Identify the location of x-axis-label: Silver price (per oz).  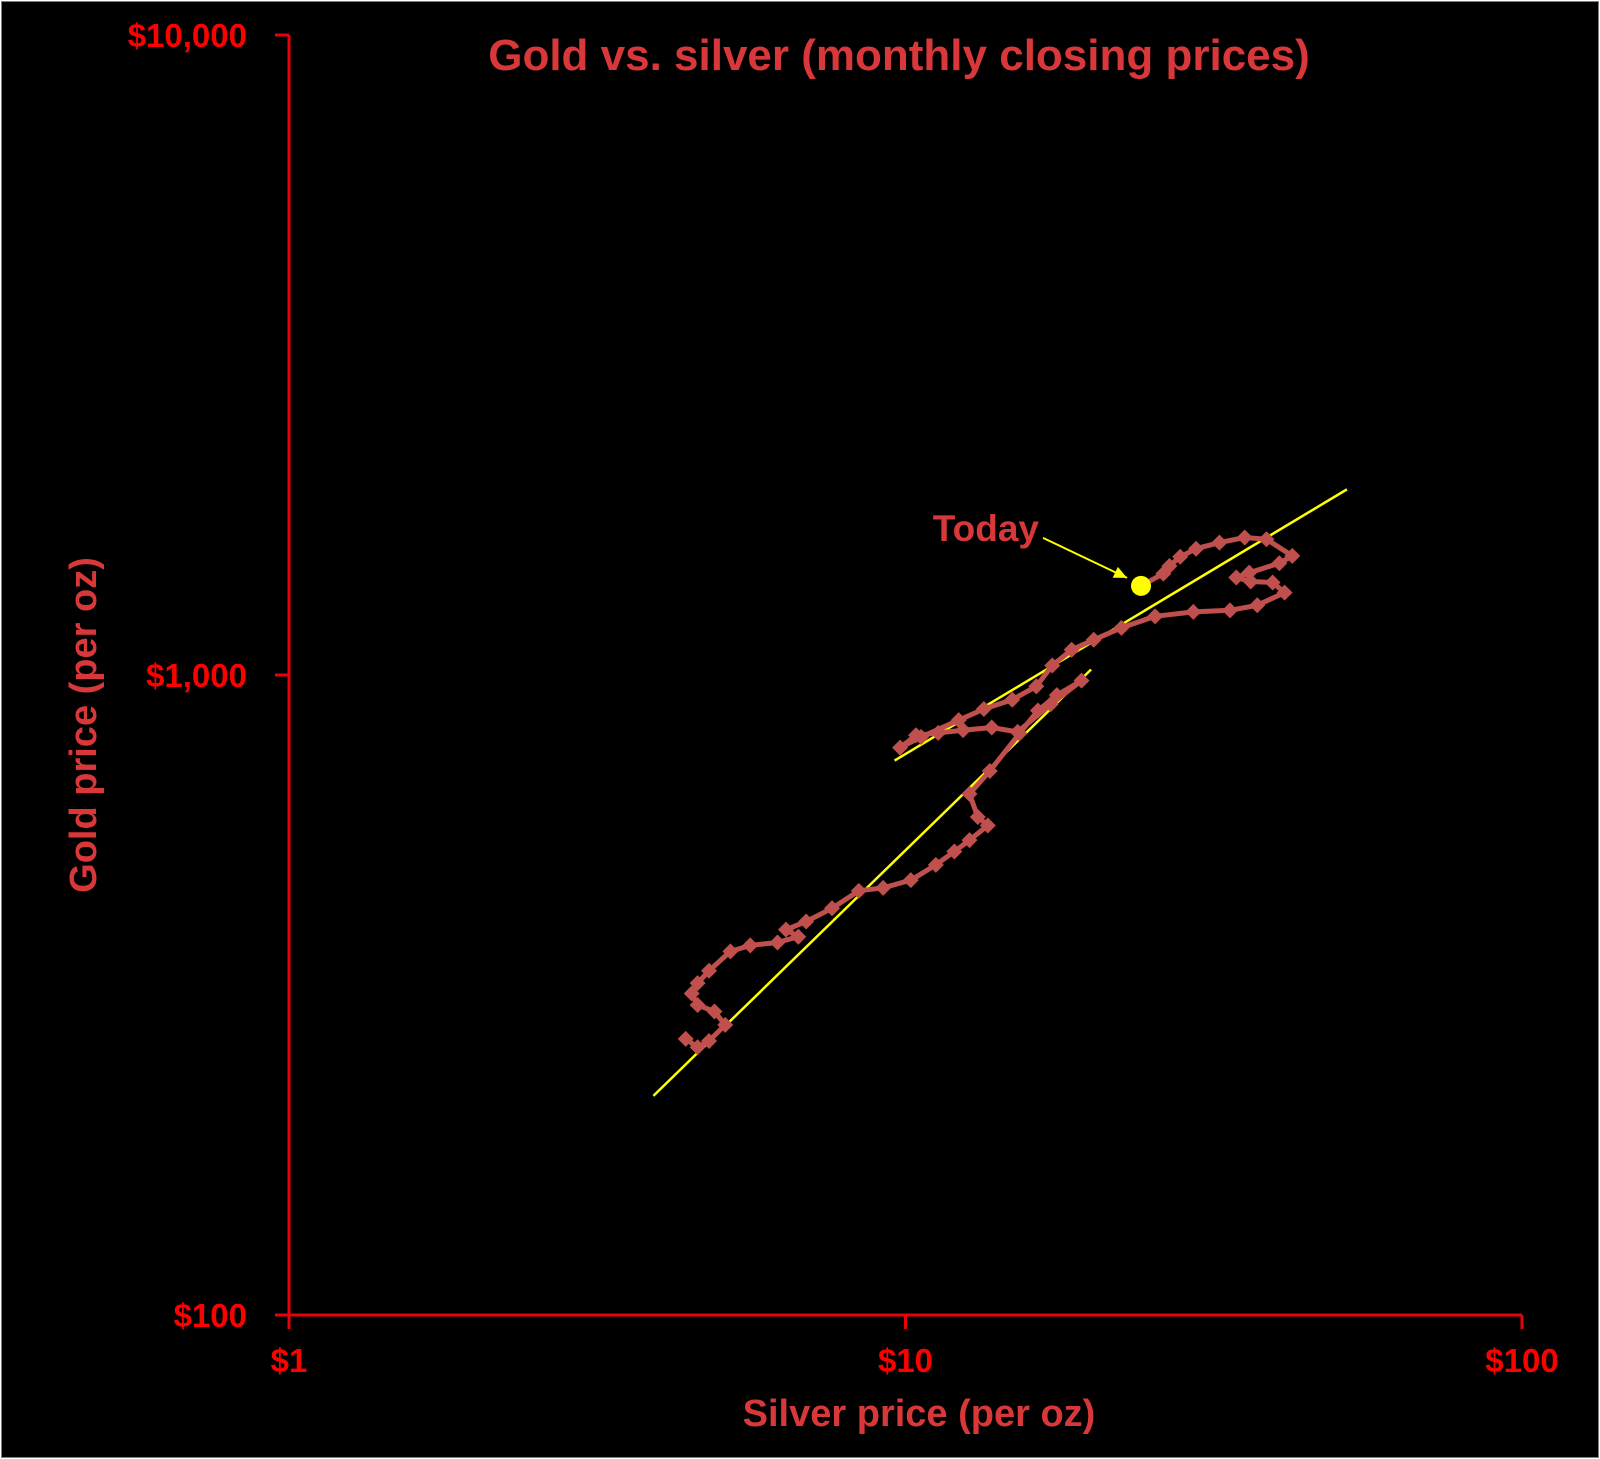
(919, 1414).